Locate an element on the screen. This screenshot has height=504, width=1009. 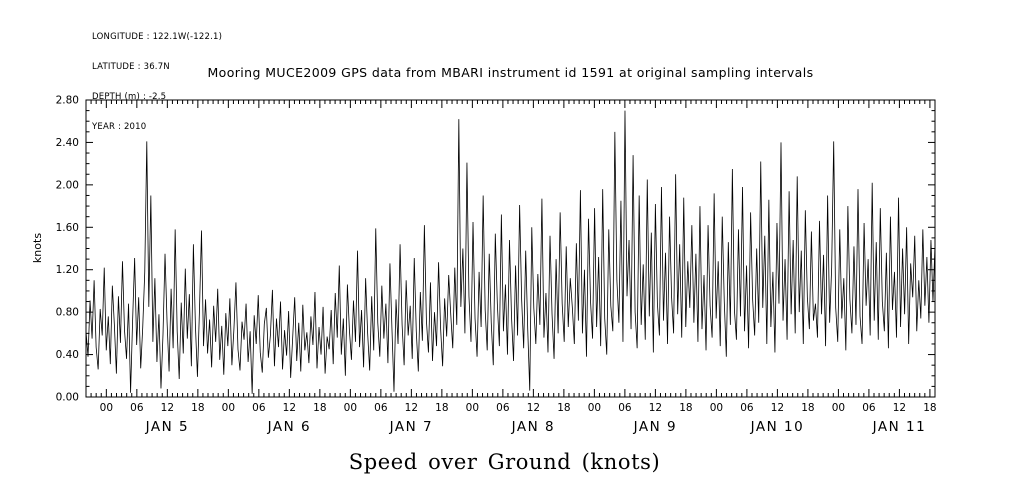
x-day-label: JAN 6 is located at coordinates (289, 427).